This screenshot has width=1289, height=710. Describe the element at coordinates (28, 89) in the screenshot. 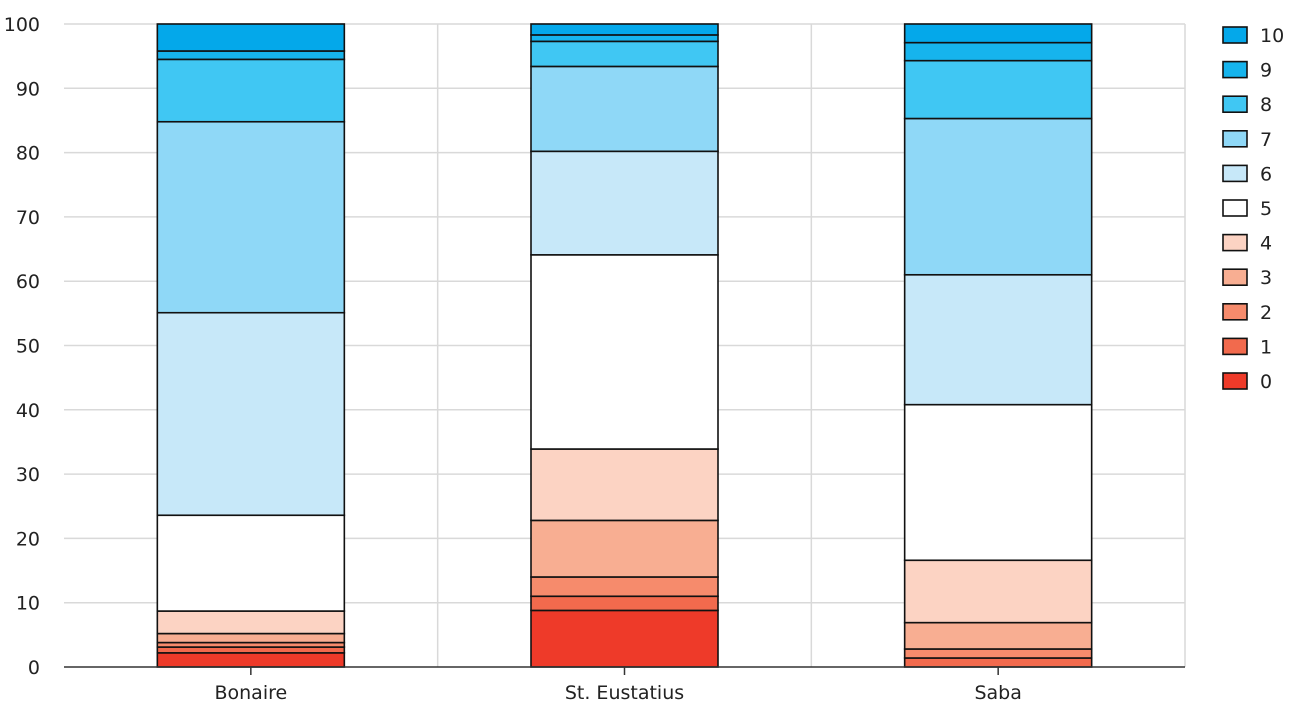

I see `y-tick-label: 90` at that location.